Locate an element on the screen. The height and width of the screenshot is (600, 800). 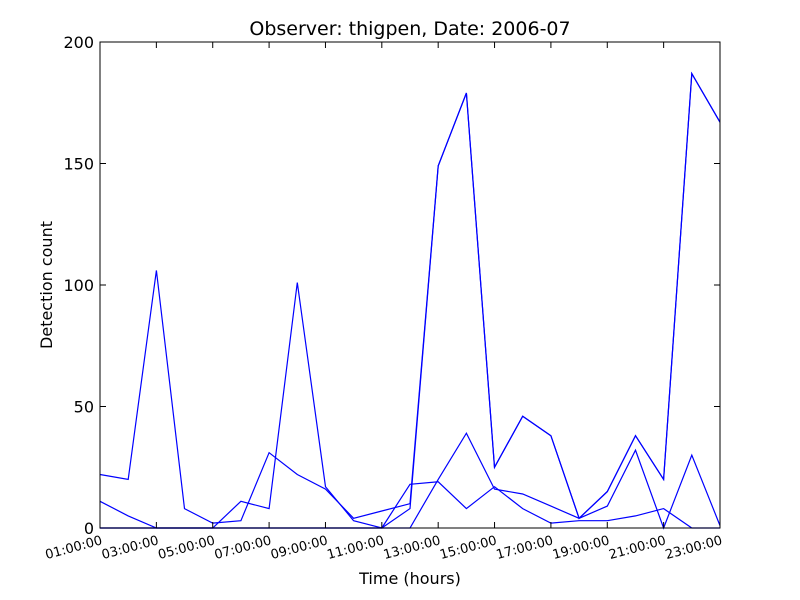
y-tick-label: 150 is located at coordinates (78, 164).